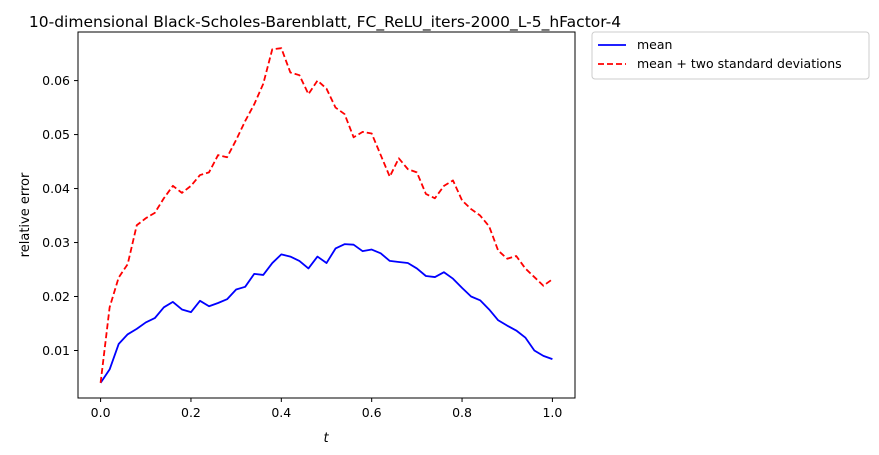 Image resolution: width=879 pixels, height=455 pixels. Describe the element at coordinates (56, 350) in the screenshot. I see `y-tick-label: 0.01` at that location.